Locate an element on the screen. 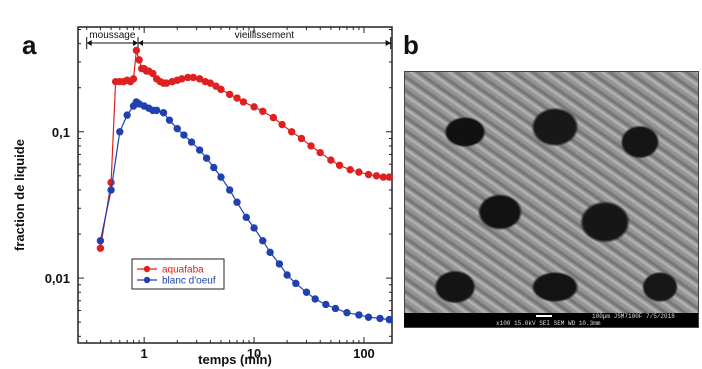  panel-a-label: a is located at coordinates (29, 45).